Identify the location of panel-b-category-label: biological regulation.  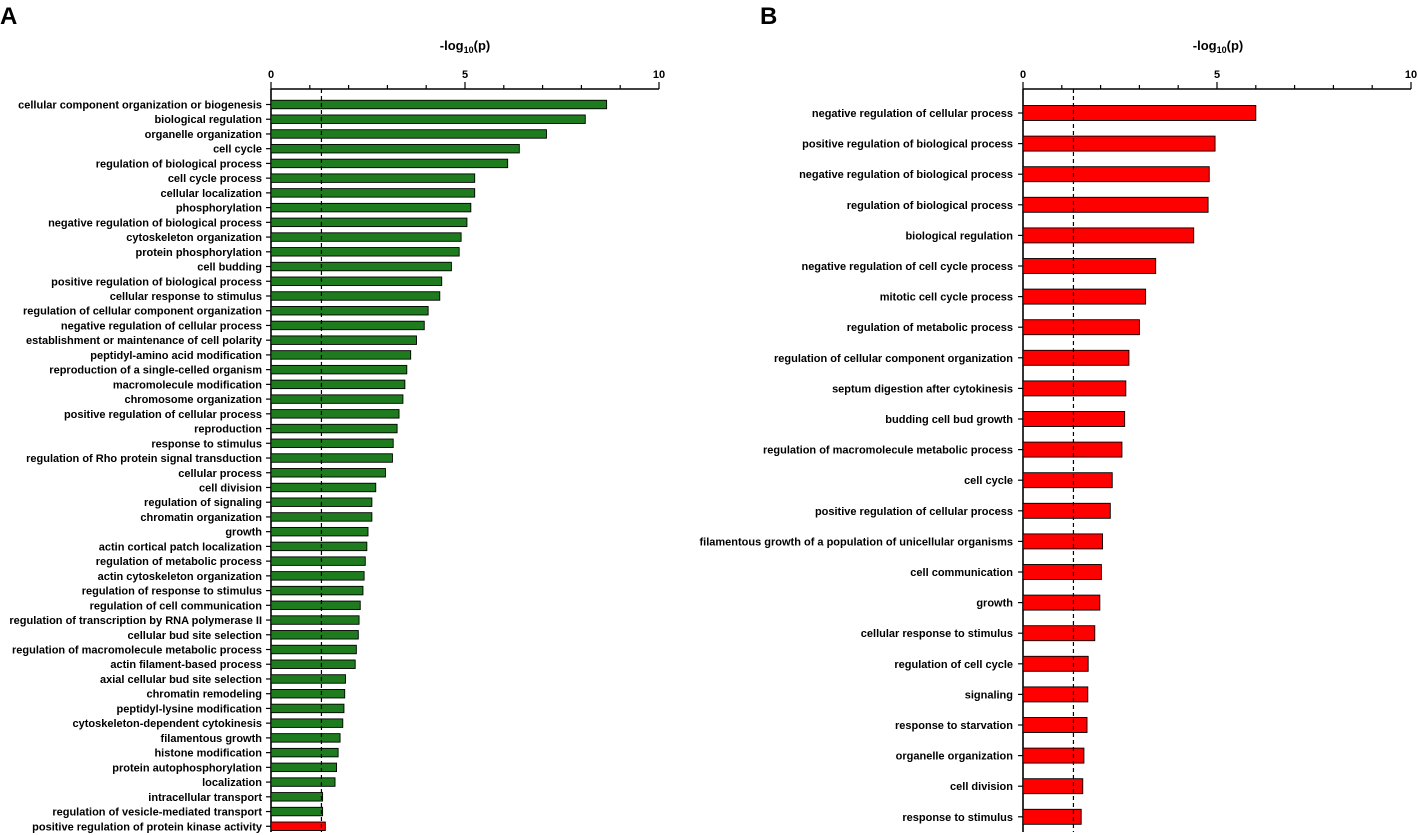
(959, 236).